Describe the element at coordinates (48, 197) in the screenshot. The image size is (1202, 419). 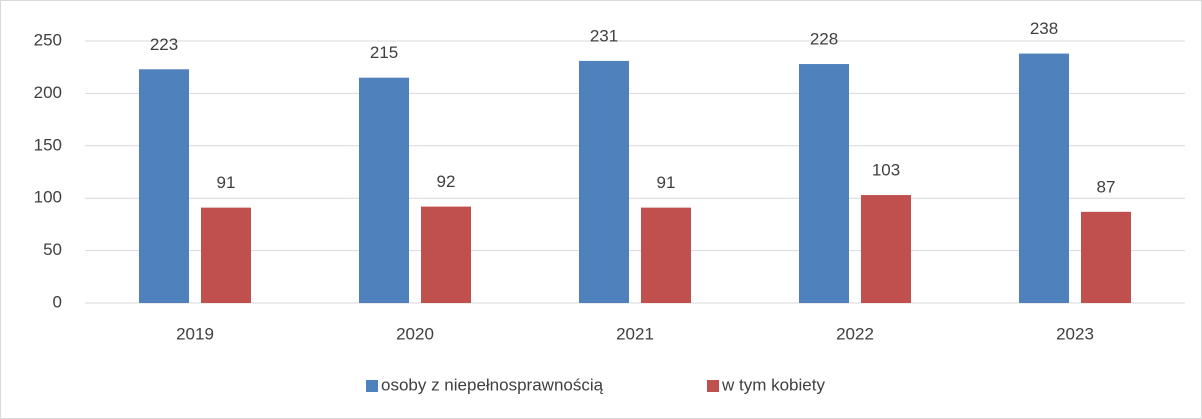
I see `y-tick-label: 100` at that location.